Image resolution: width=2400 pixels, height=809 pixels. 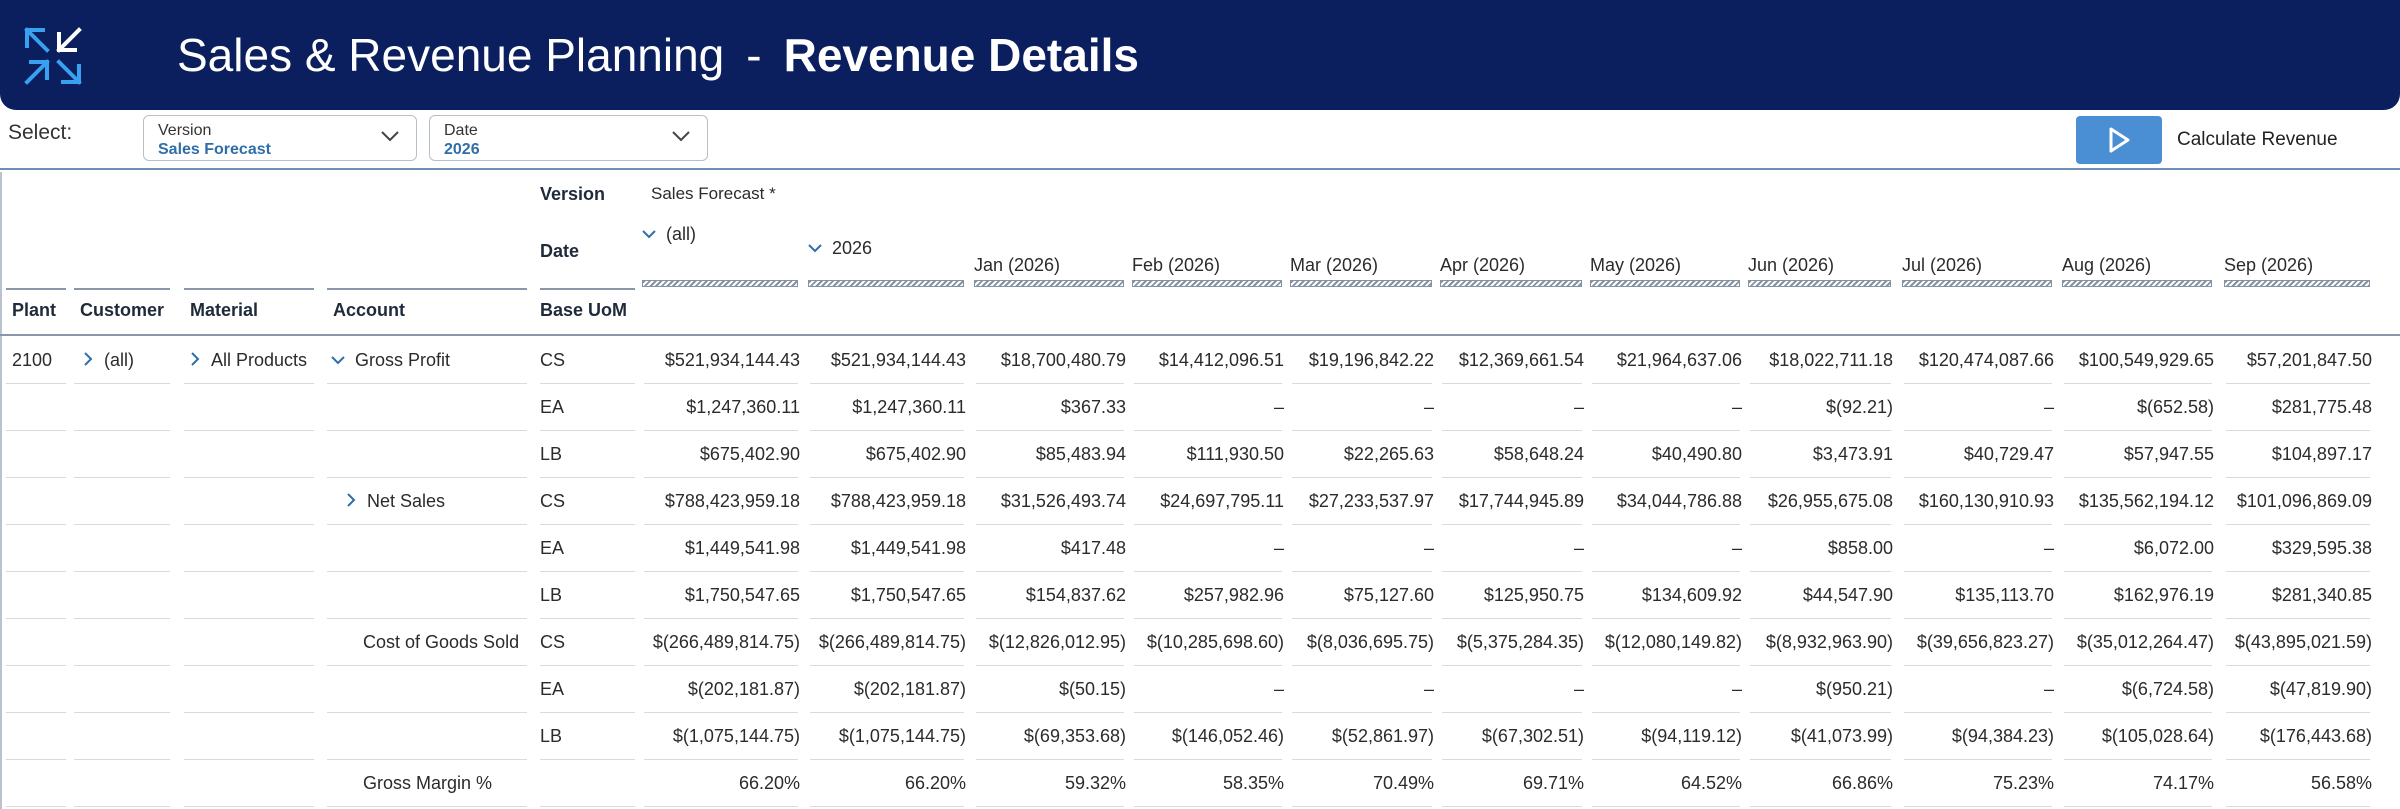 I want to click on value-cell: $281,775.48, so click(x=2321, y=407).